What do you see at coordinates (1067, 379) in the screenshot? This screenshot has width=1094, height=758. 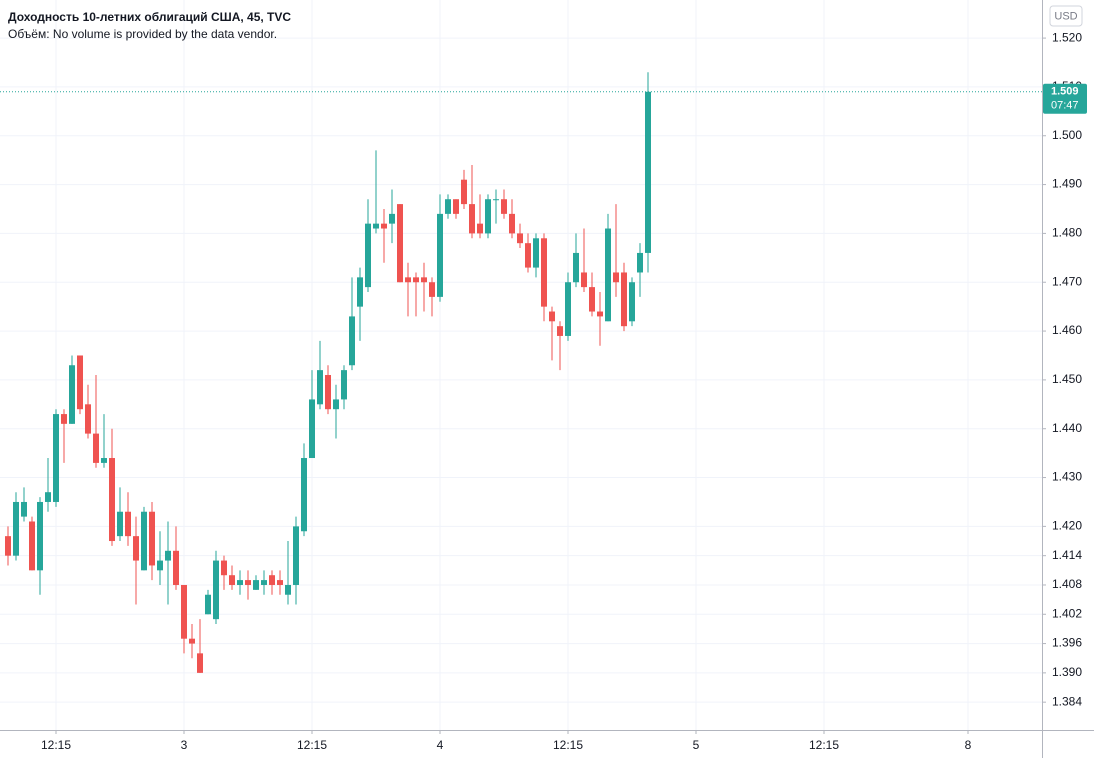 I see `y-tick-label: 1.450` at bounding box center [1067, 379].